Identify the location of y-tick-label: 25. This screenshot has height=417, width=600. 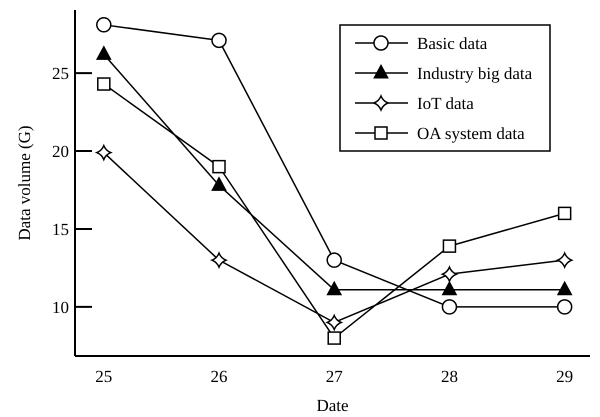
(60, 74).